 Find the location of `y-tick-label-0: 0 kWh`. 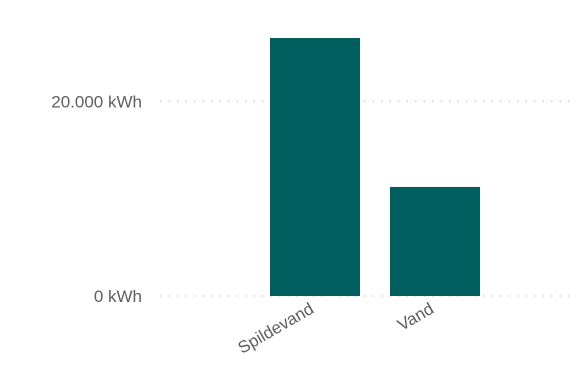

y-tick-label-0: 0 kWh is located at coordinates (118, 296).